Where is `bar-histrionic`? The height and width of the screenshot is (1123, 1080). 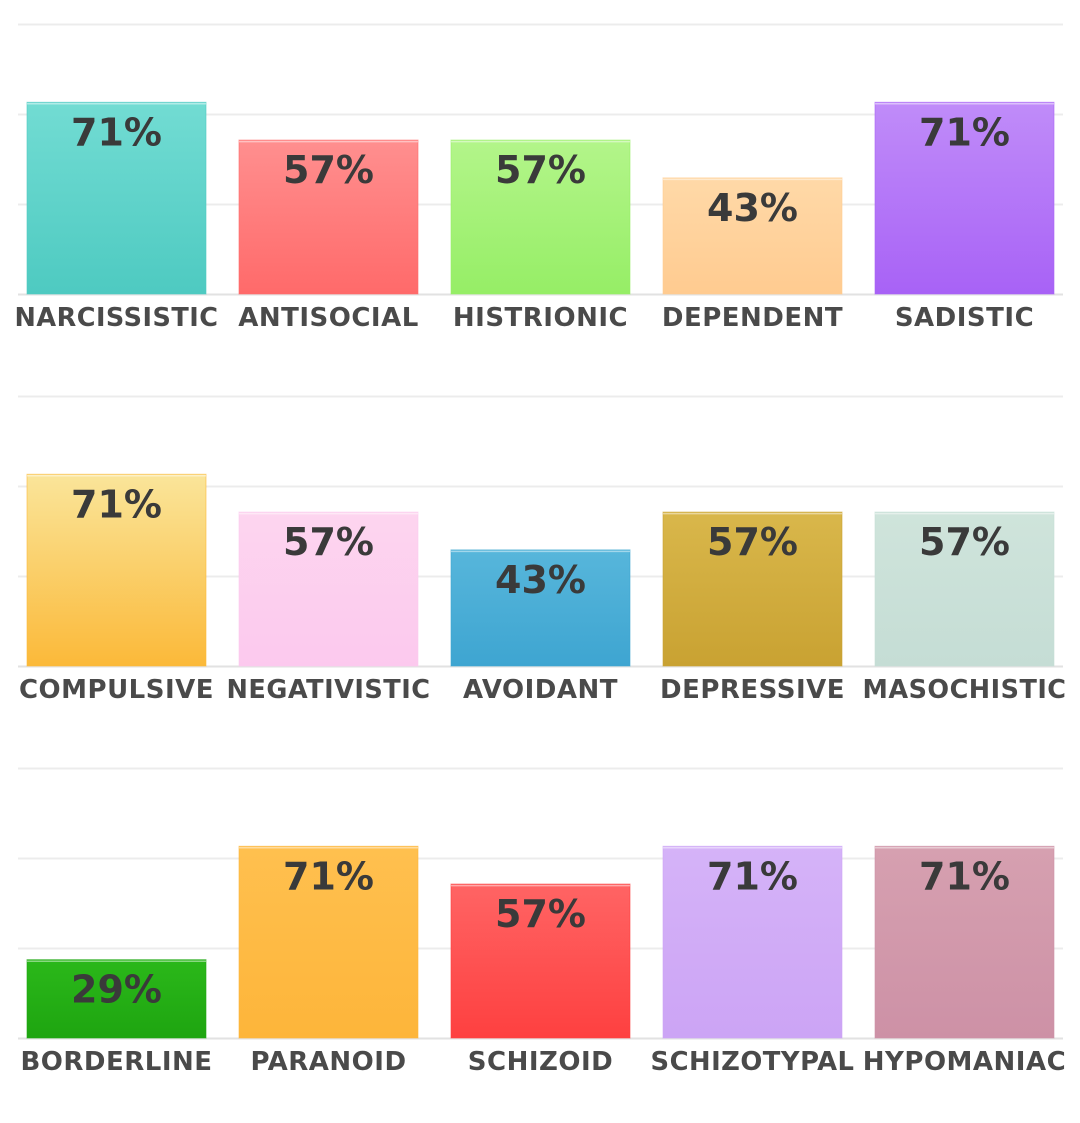 bar-histrionic is located at coordinates (540, 217).